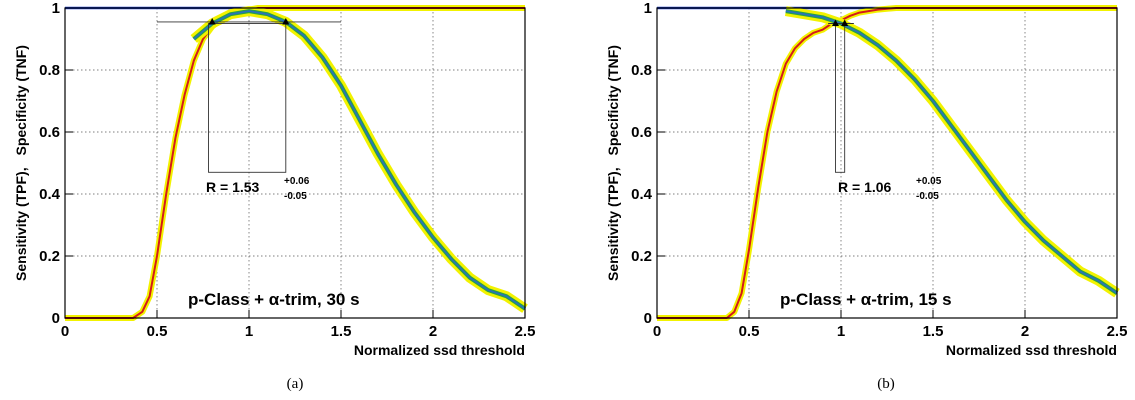  Describe the element at coordinates (866, 299) in the screenshot. I see `chart-annotation: p-Class + α-trim, 15 s` at that location.